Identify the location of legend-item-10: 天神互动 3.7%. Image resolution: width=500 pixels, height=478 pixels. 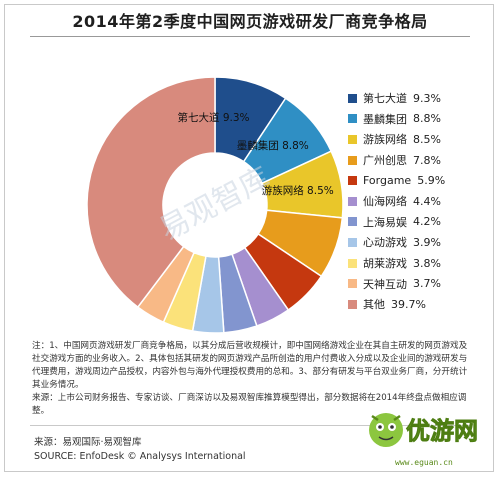
(420, 283).